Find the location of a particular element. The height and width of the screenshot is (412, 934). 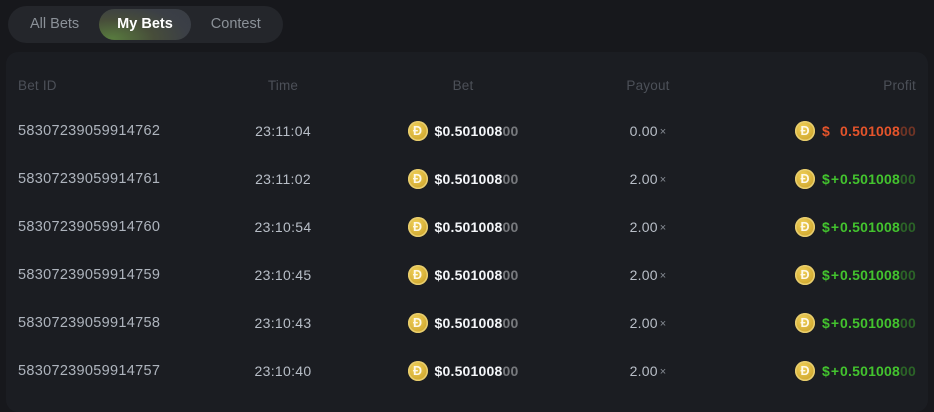

bet-id-cell: 58307239059914760 is located at coordinates (89, 227).